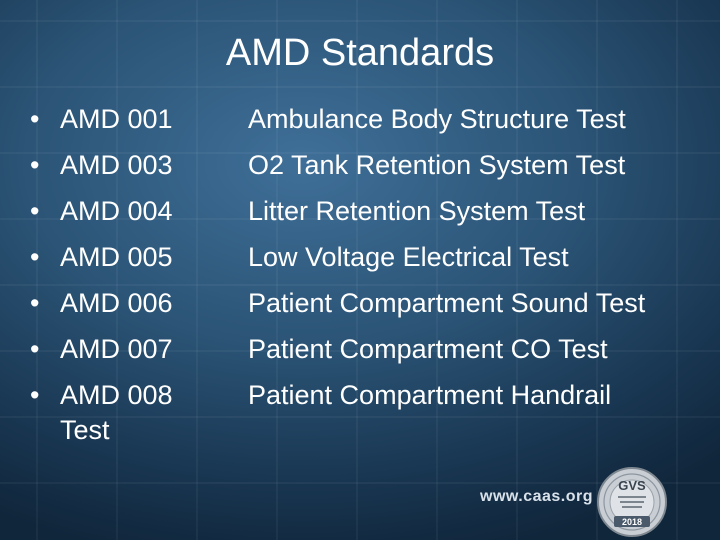 The width and height of the screenshot is (720, 540). I want to click on list-item: • AMD 004, so click(123, 211).